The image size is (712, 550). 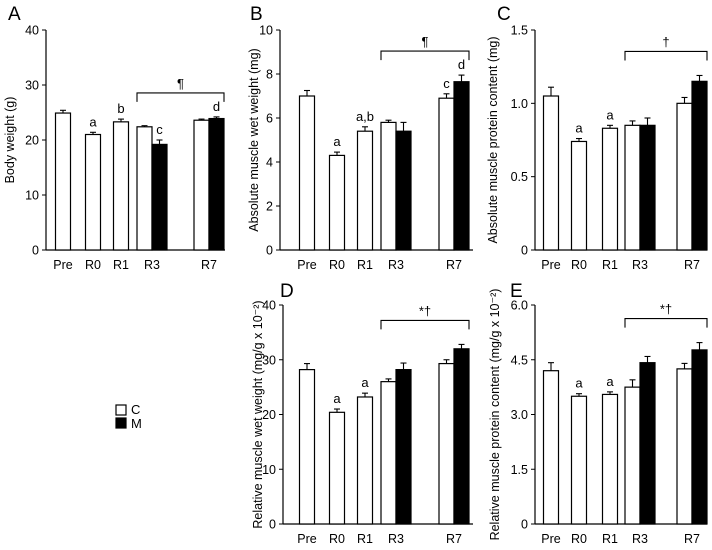 I want to click on bar-d-r7-c, so click(x=446, y=443).